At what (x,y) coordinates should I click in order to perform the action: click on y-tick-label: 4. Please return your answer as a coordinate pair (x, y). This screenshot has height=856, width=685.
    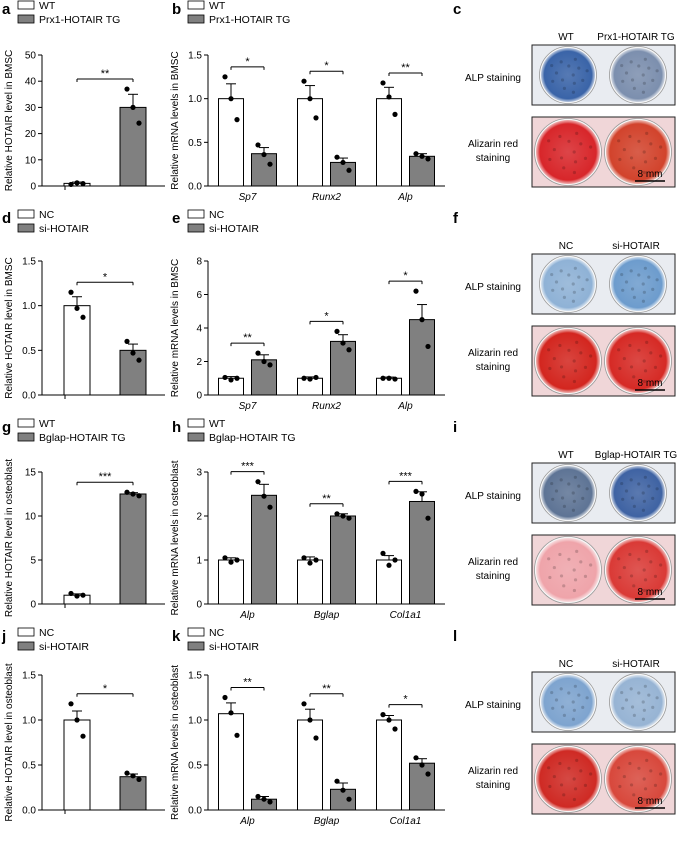
    Looking at the image, I should click on (199, 329).